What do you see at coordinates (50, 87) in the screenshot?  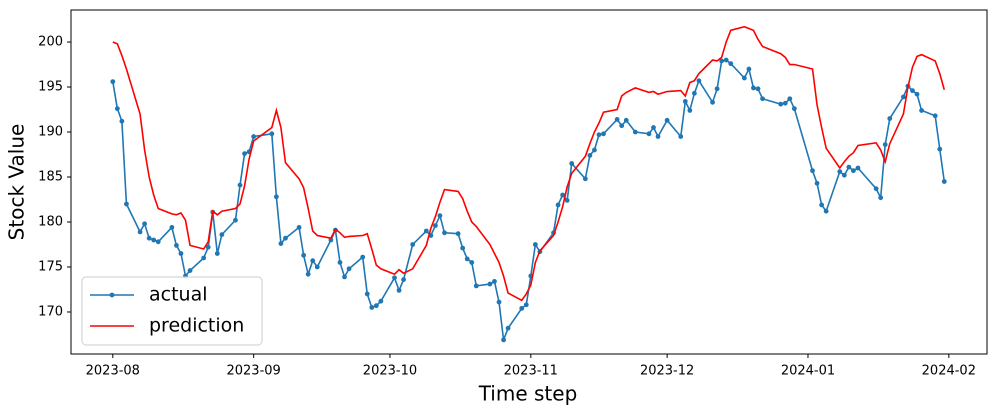 I see `y-tick-label: 195` at bounding box center [50, 87].